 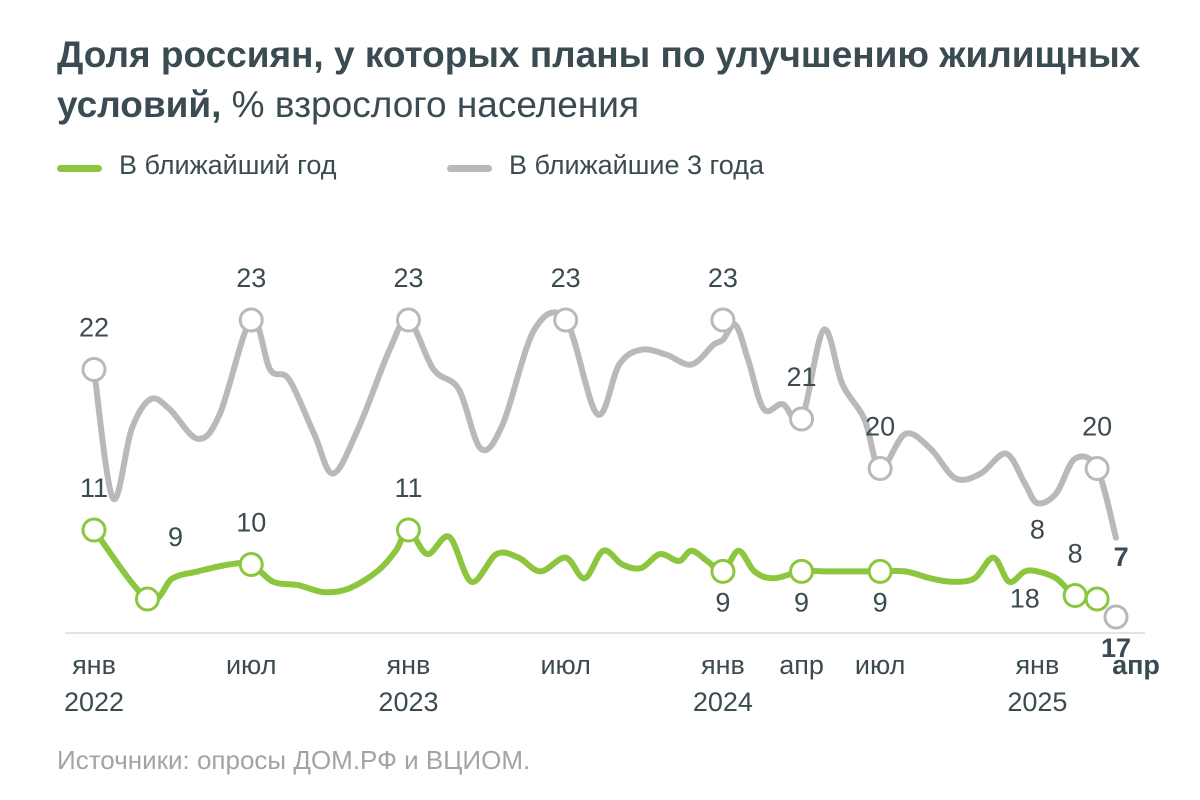 I want to click on legend-label-3y: В ближайшие 3 года, so click(x=636, y=165).